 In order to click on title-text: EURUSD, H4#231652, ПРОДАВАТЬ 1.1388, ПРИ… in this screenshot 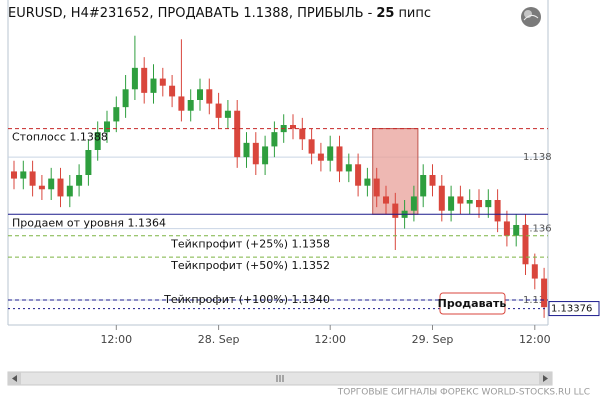, I will do `click(190, 13)`.